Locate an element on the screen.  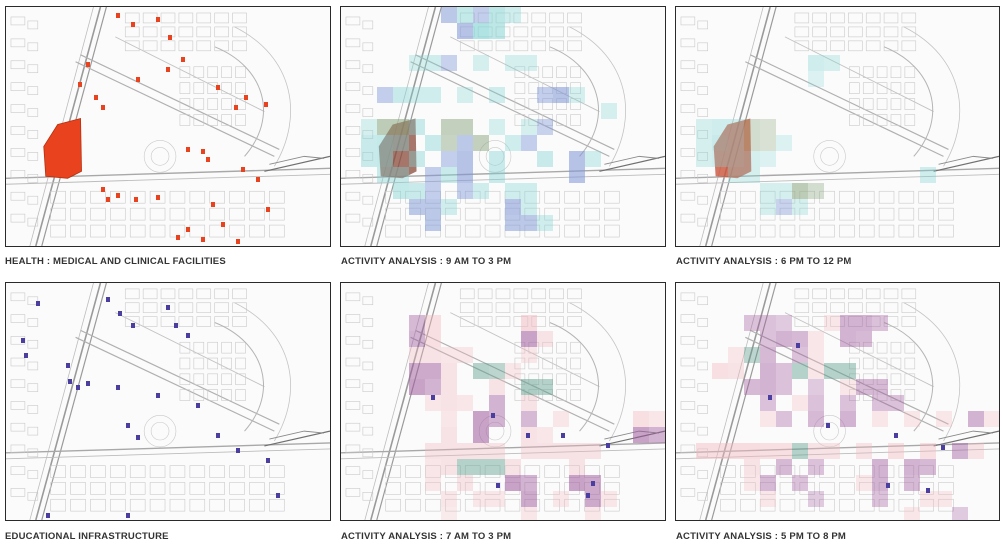
hospital-site-area is located at coordinates (732, 148).